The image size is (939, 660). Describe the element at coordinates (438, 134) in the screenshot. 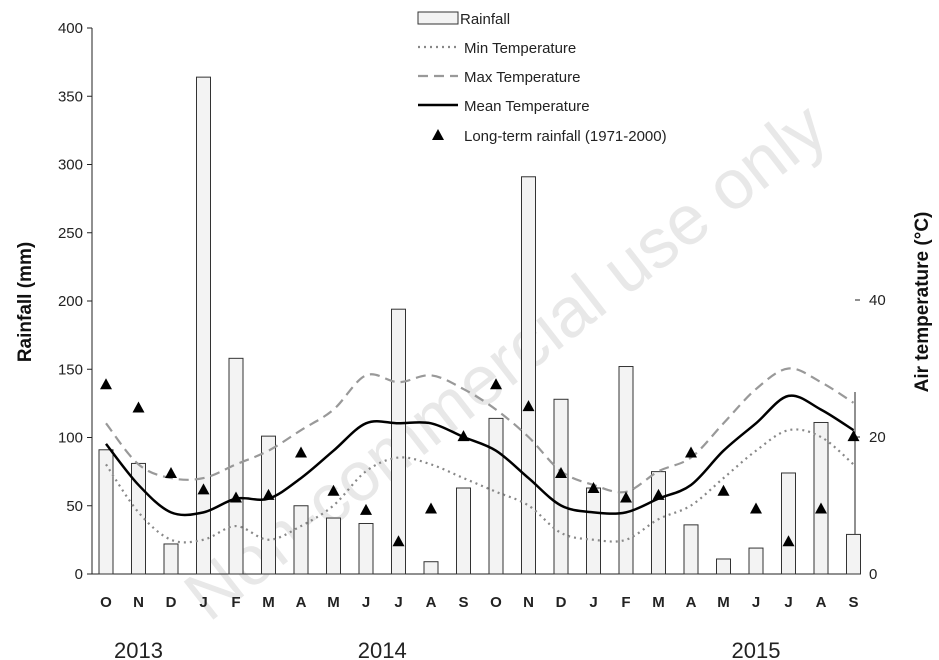

I see `legend-swatch-triangle` at that location.